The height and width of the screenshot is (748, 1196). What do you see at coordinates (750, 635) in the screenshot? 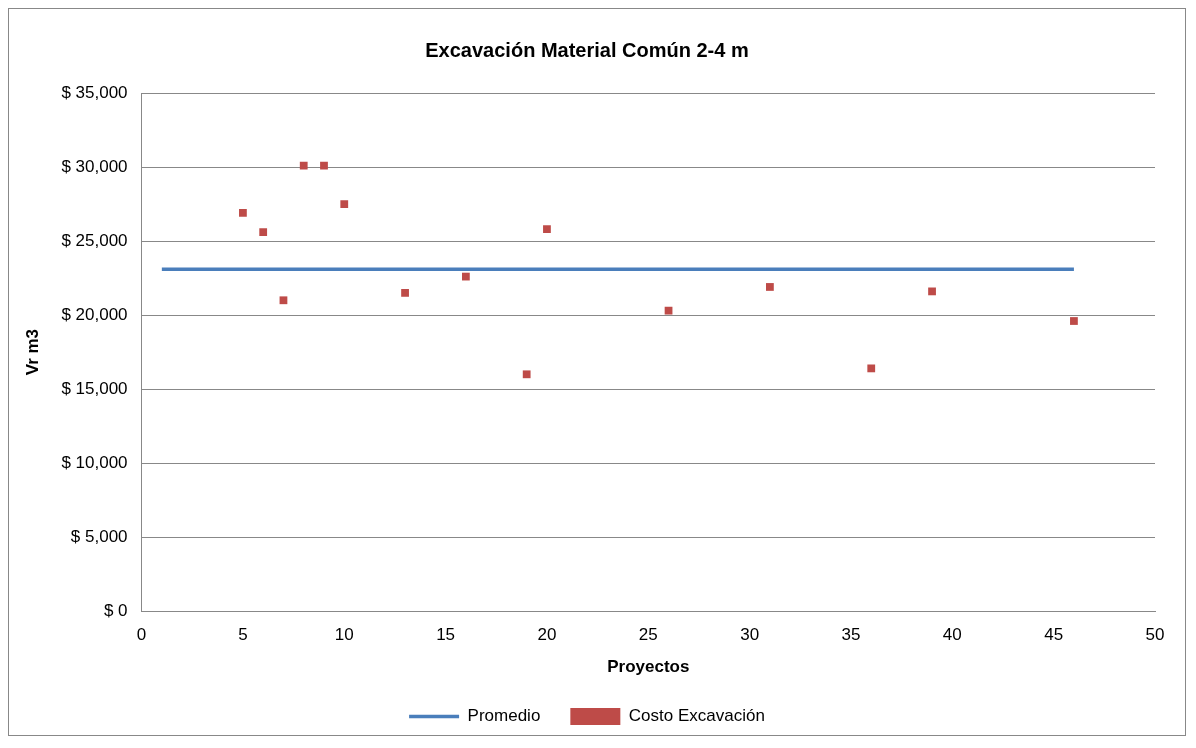
I see `x-tick-label: 30` at bounding box center [750, 635].